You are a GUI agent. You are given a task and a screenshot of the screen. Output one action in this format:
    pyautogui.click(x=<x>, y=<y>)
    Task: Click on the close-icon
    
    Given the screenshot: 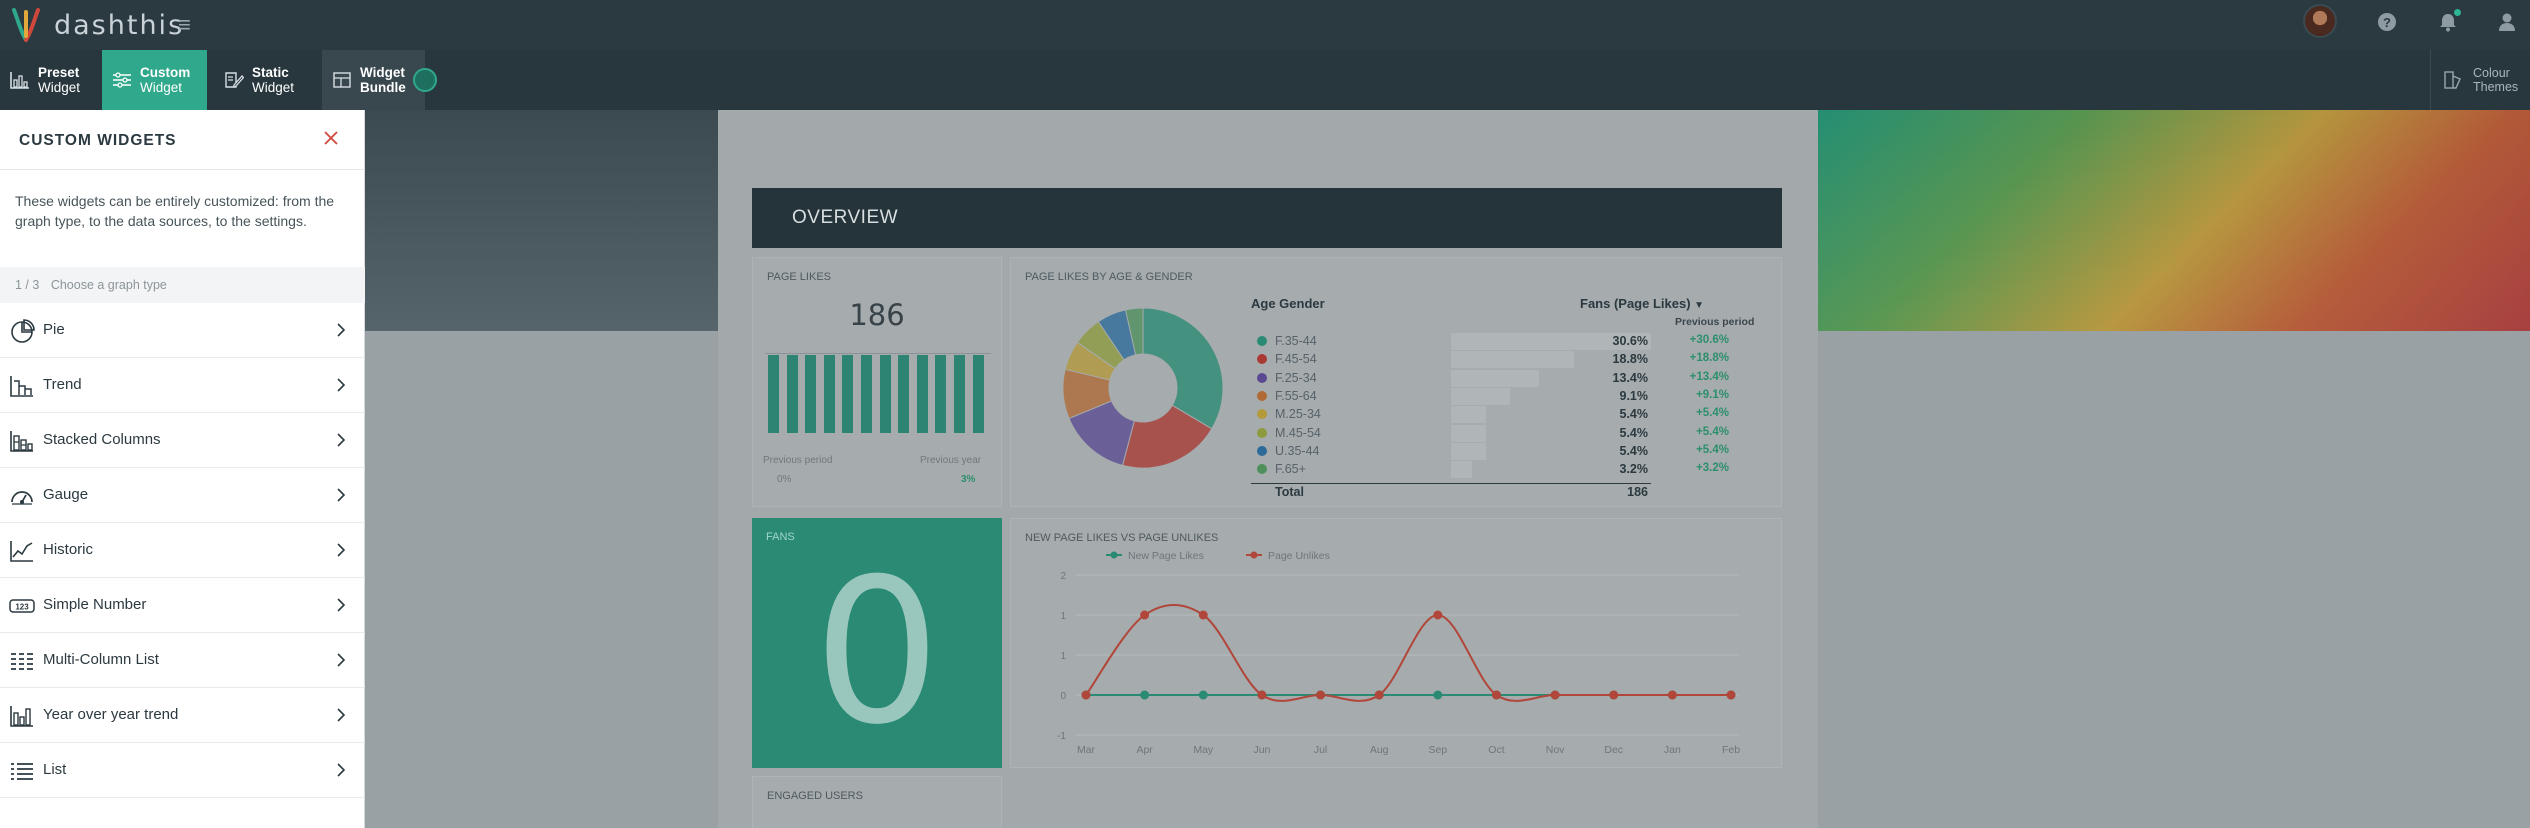 What is the action you would take?
    pyautogui.click(x=331, y=138)
    